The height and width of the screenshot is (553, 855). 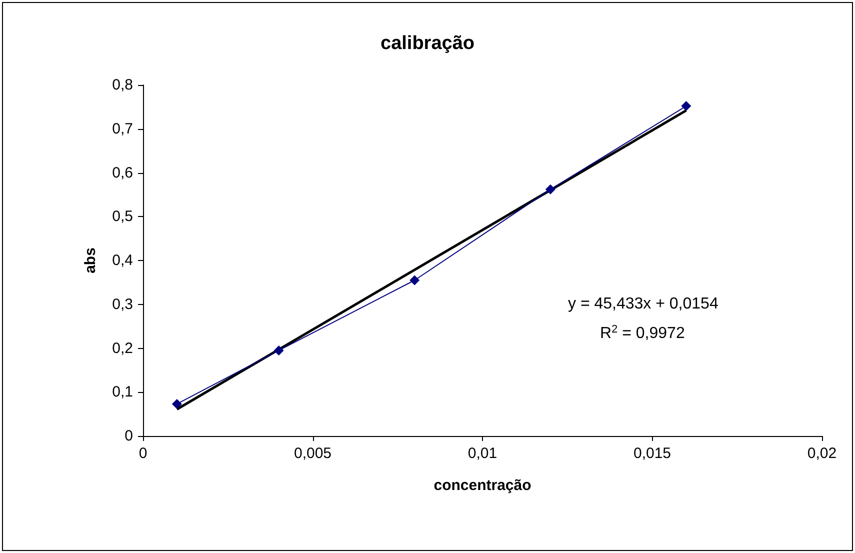 I want to click on x-tick-label: 0, so click(x=143, y=453).